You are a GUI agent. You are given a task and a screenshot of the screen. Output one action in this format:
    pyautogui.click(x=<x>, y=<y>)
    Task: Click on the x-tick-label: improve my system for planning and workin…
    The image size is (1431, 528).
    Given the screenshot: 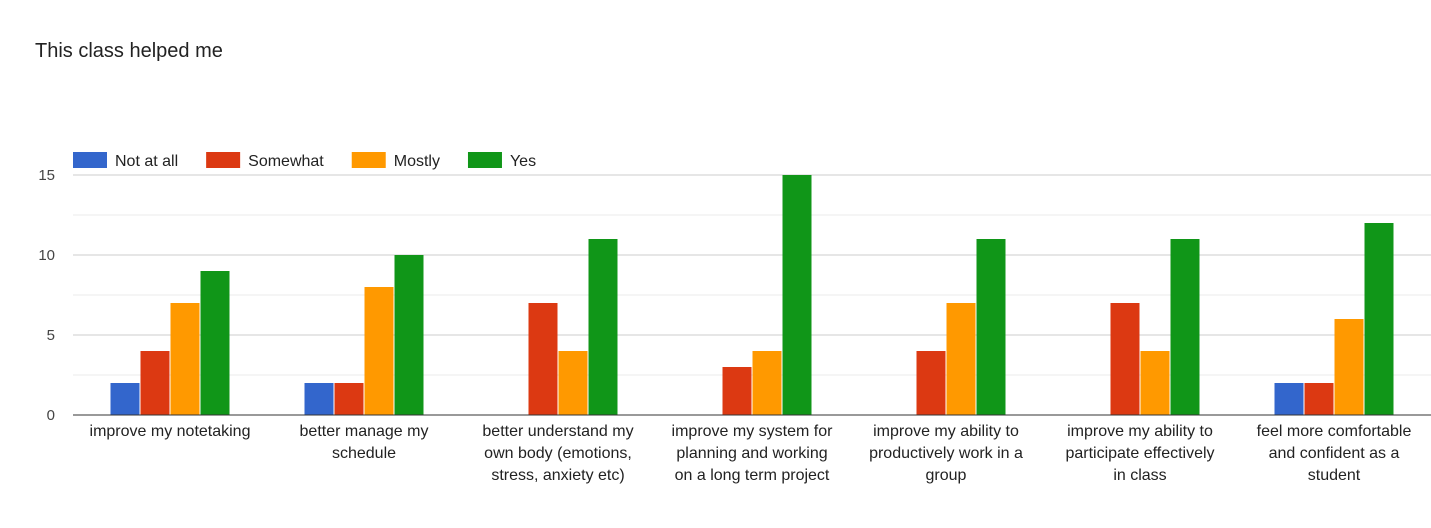 What is the action you would take?
    pyautogui.click(x=753, y=453)
    